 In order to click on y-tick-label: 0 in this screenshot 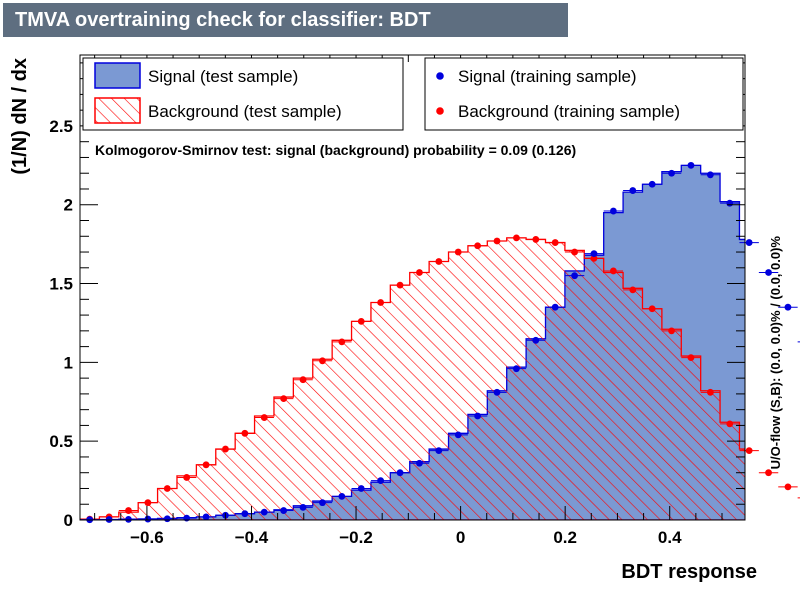, I will do `click(68, 520)`.